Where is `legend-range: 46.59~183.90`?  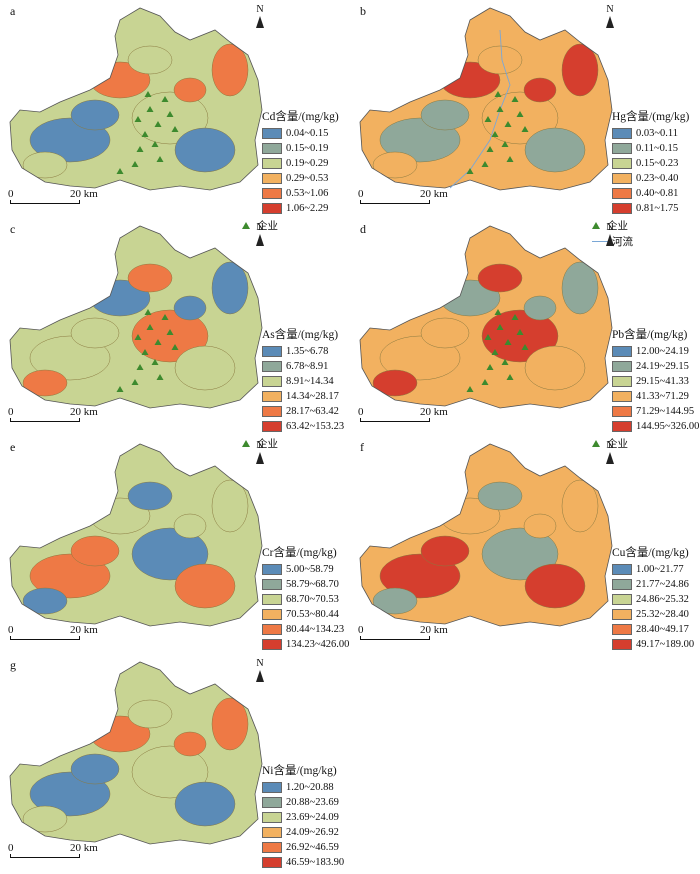 legend-range: 46.59~183.90 is located at coordinates (315, 862).